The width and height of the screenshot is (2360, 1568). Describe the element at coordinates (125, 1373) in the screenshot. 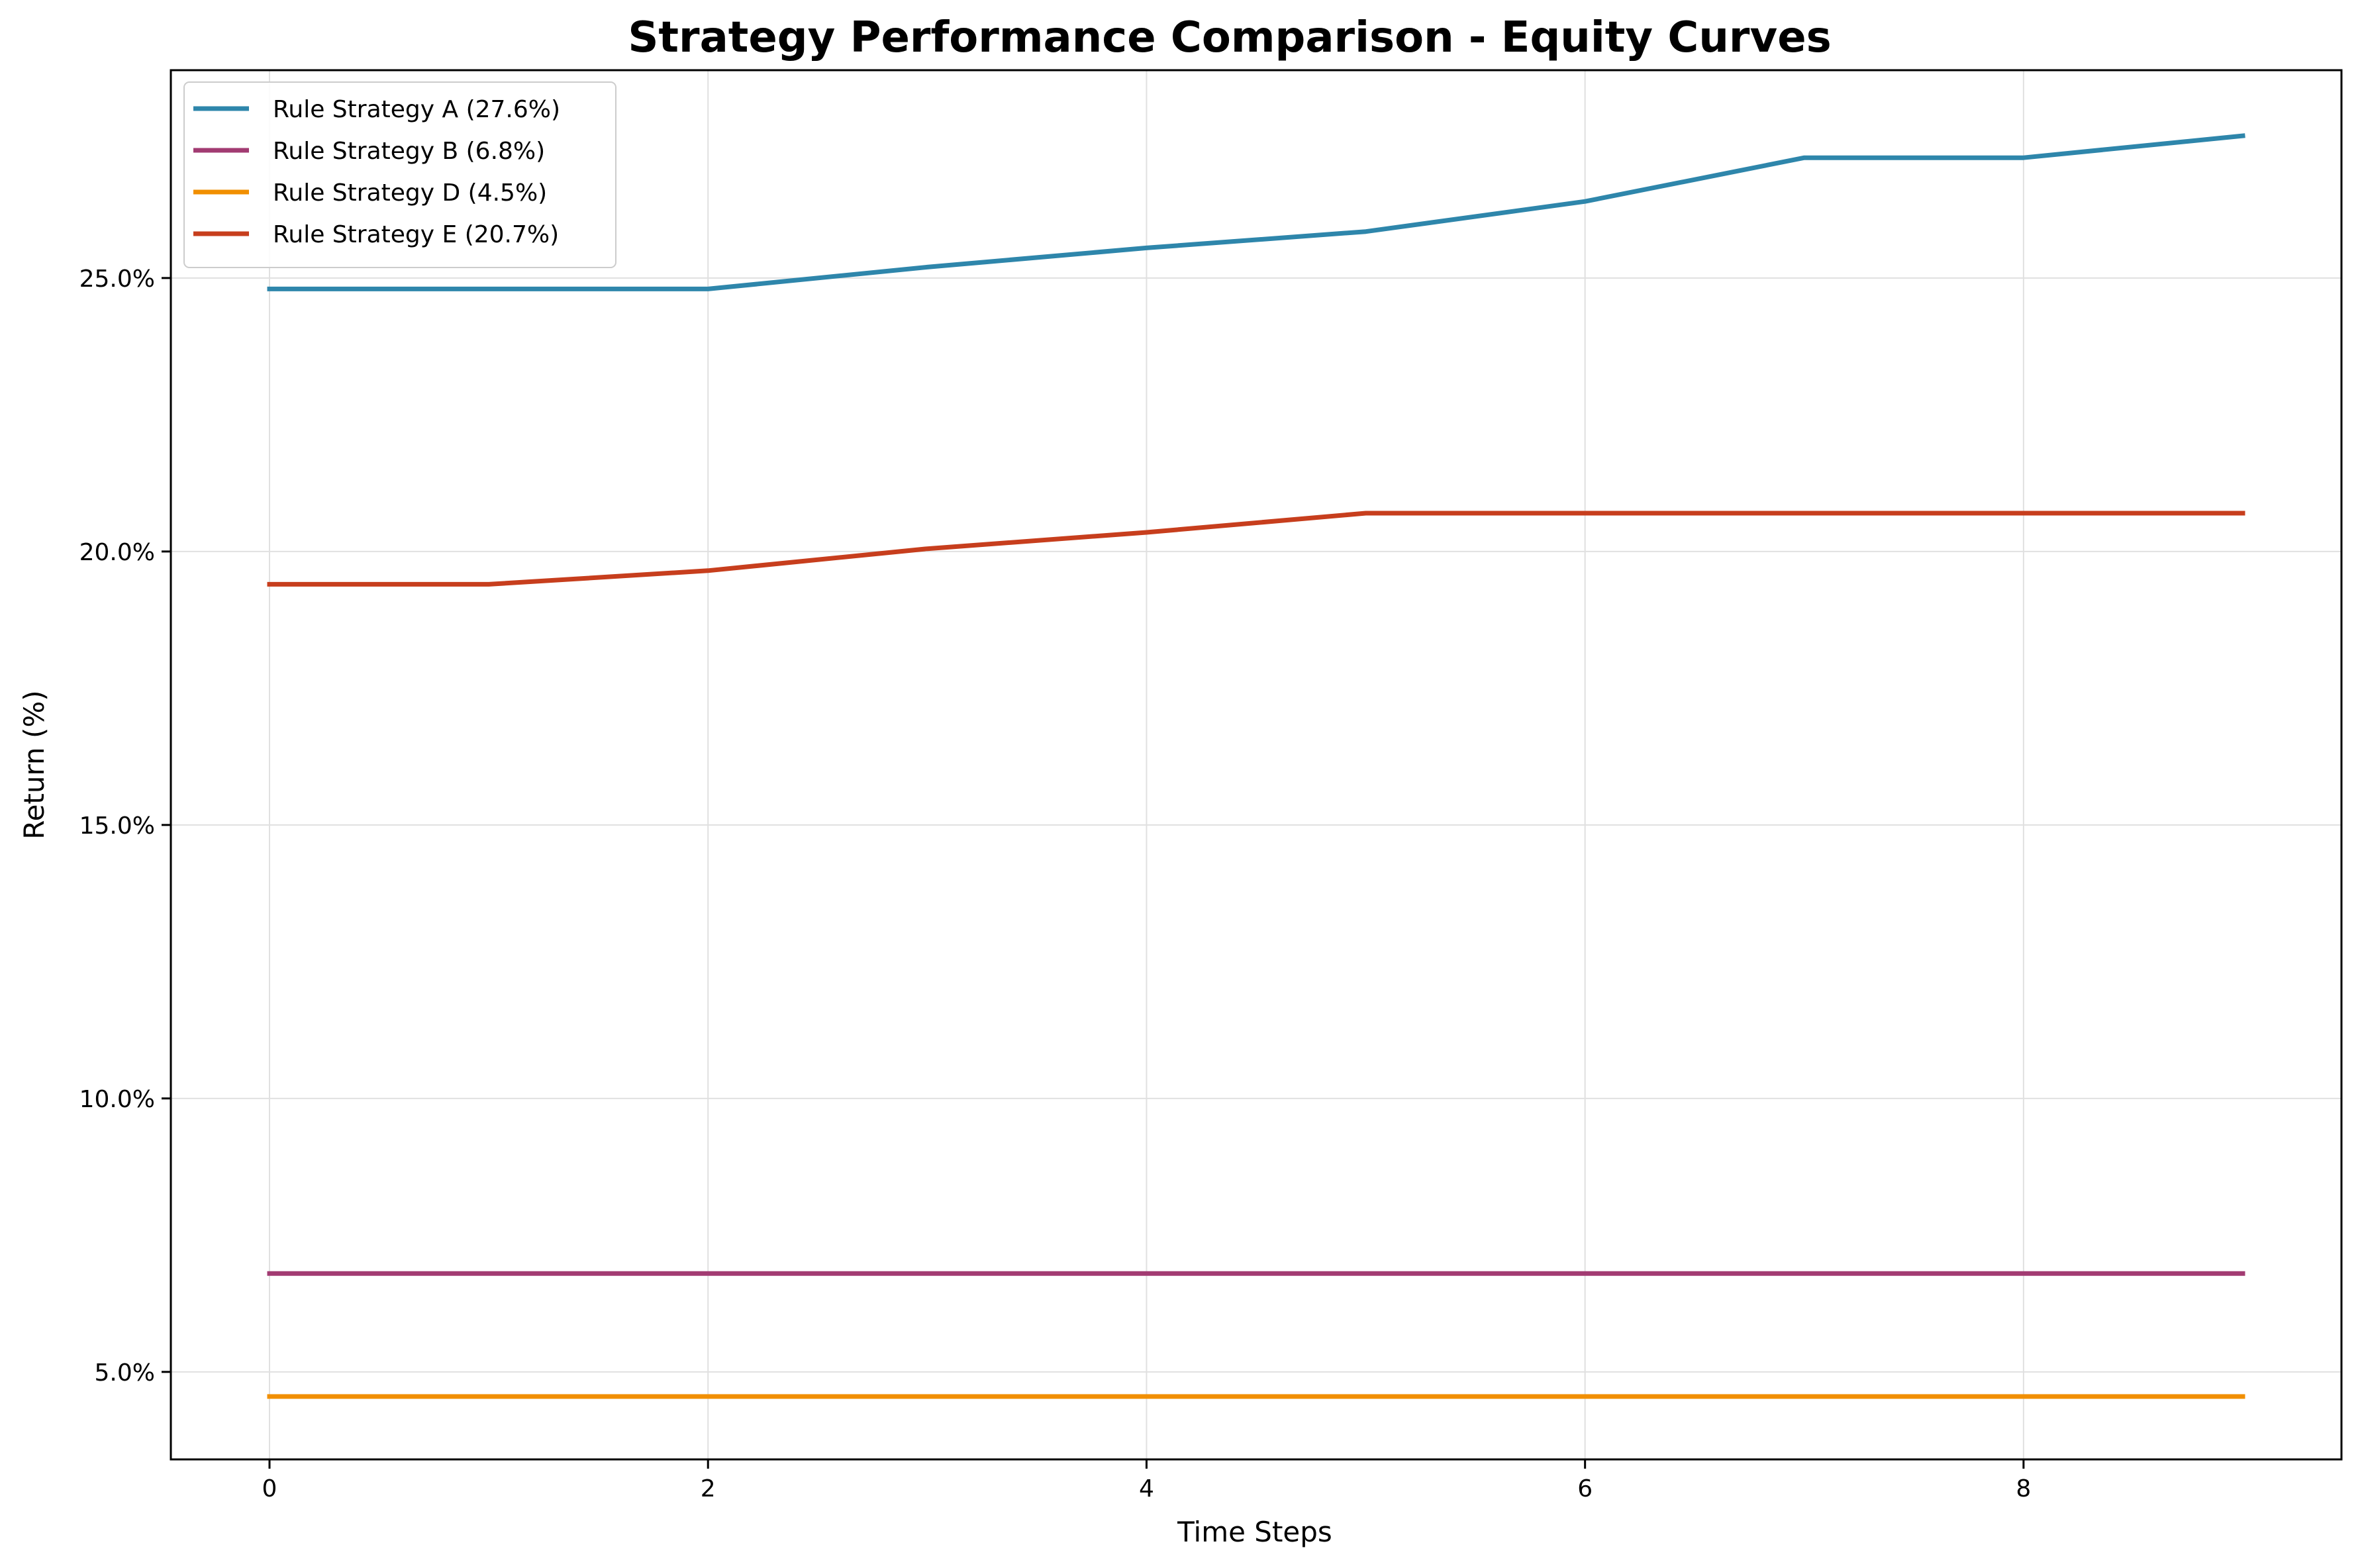

I see `y-tick-label: 5.0%` at that location.